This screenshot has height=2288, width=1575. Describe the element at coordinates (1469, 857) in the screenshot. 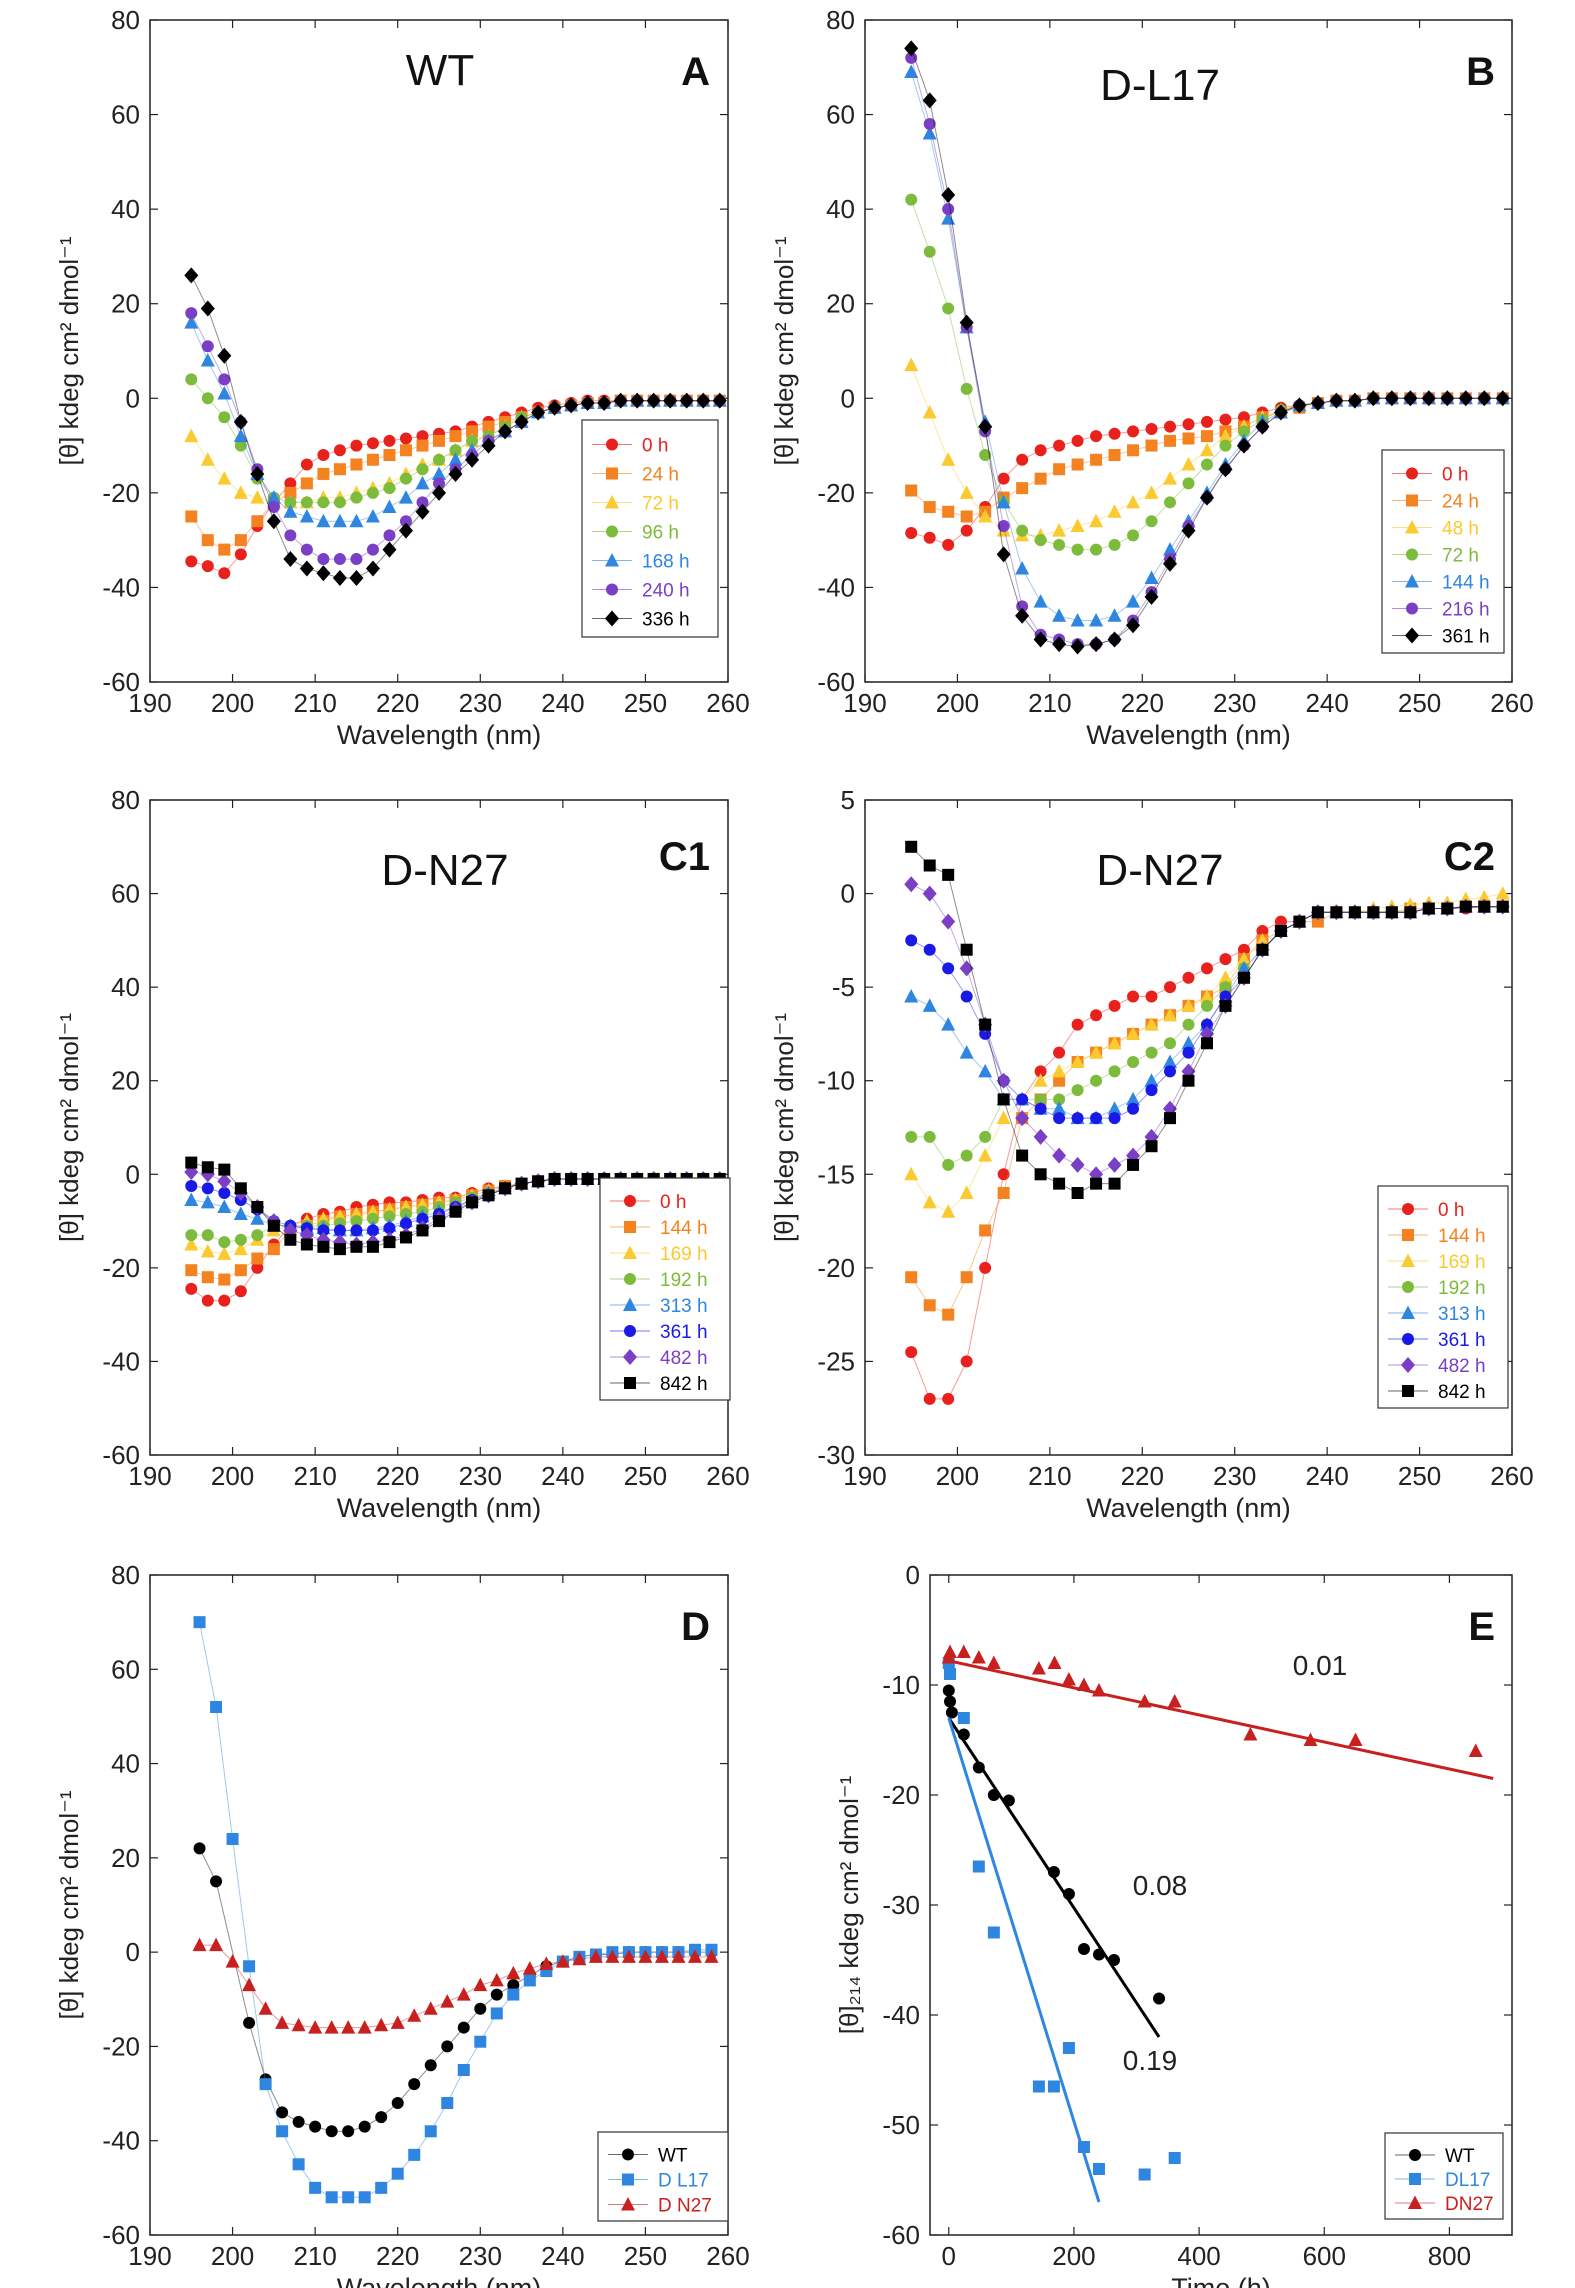

I see `panel-label: C2` at that location.